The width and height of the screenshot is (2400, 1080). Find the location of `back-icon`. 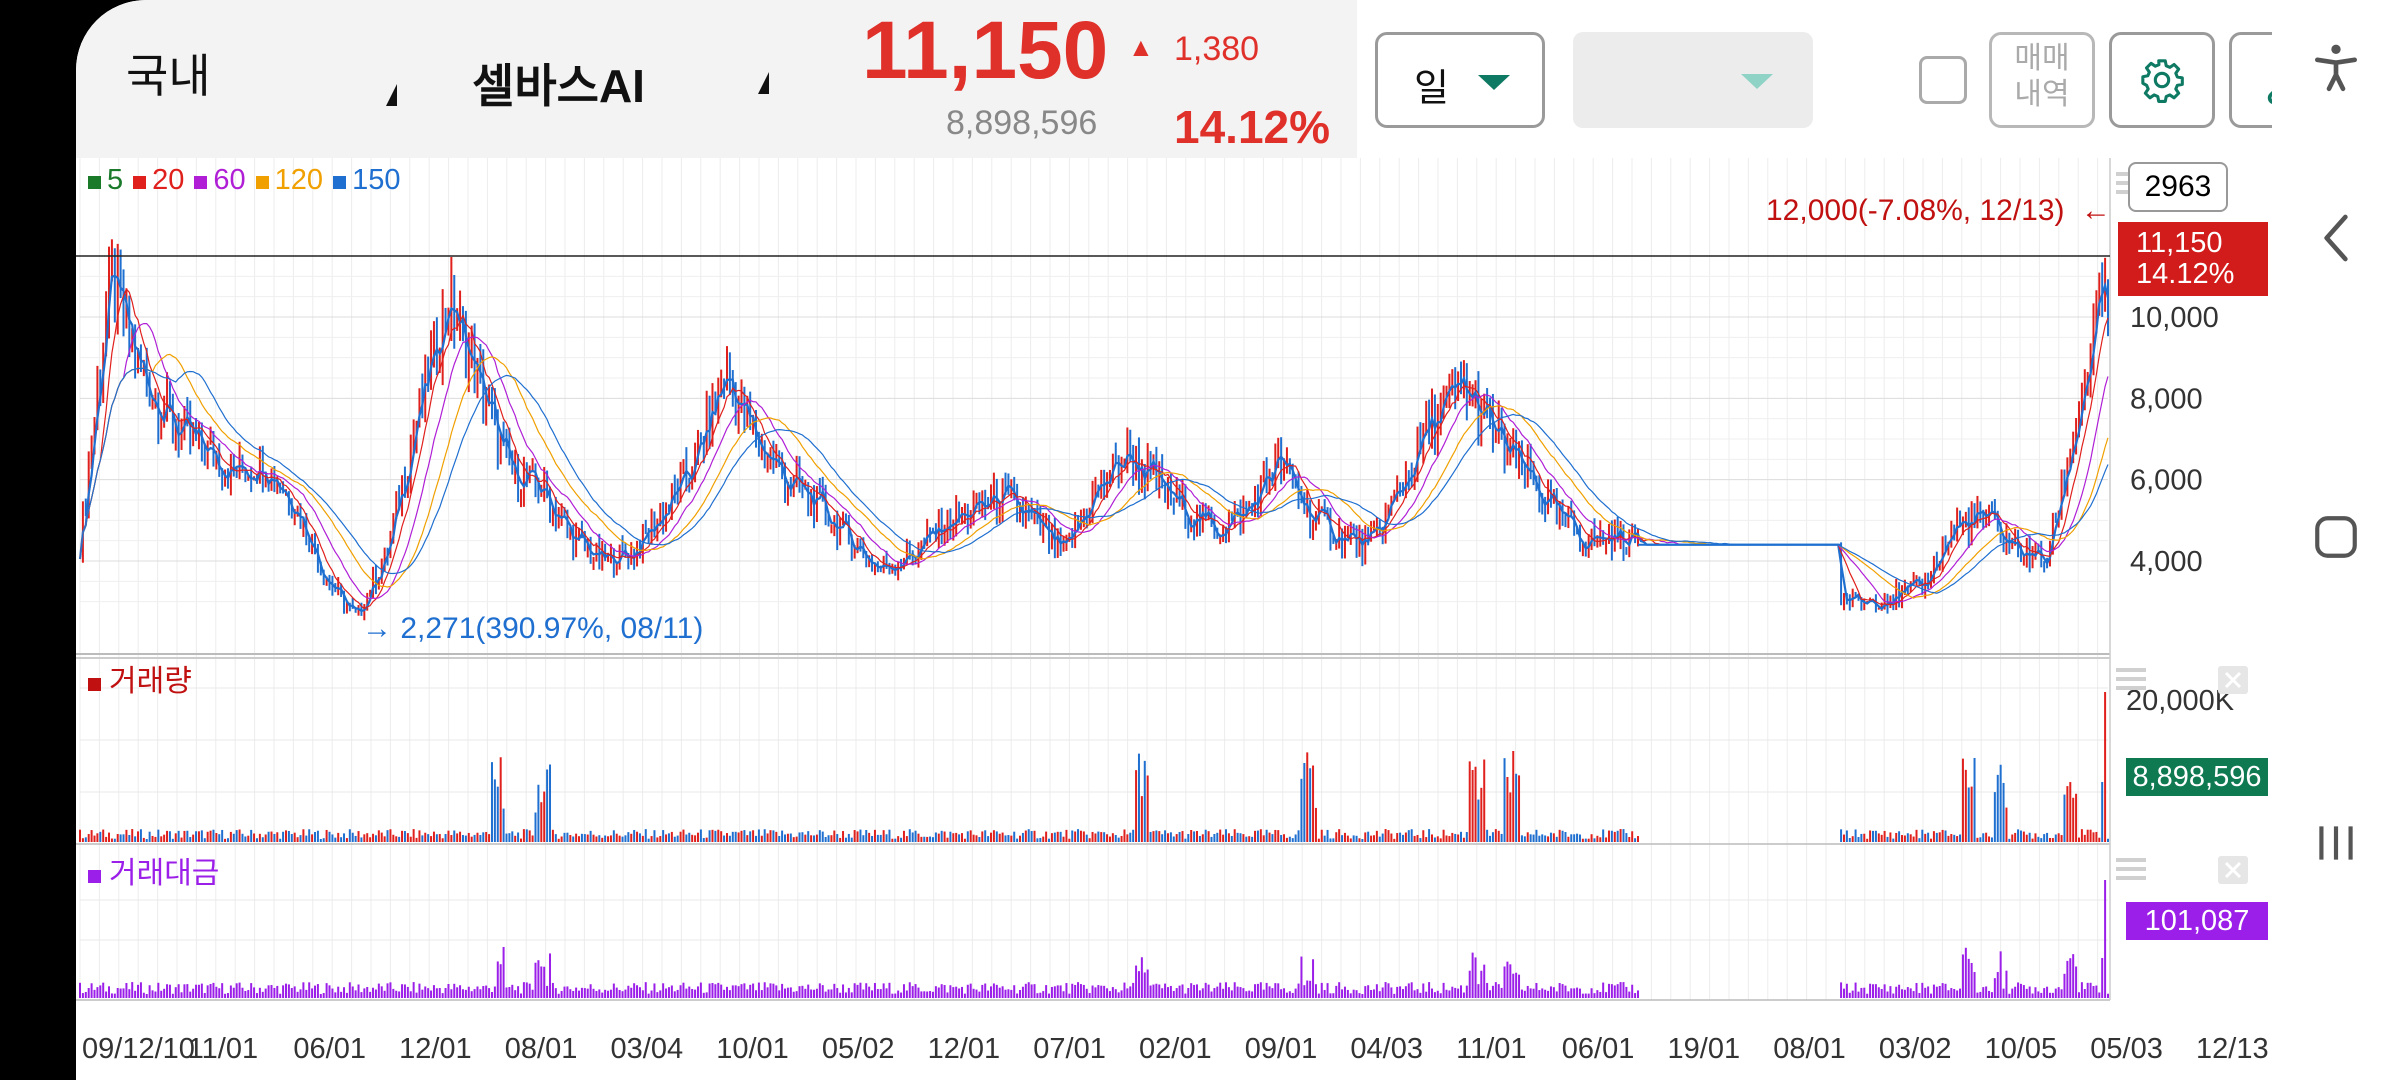

back-icon is located at coordinates (2336, 238).